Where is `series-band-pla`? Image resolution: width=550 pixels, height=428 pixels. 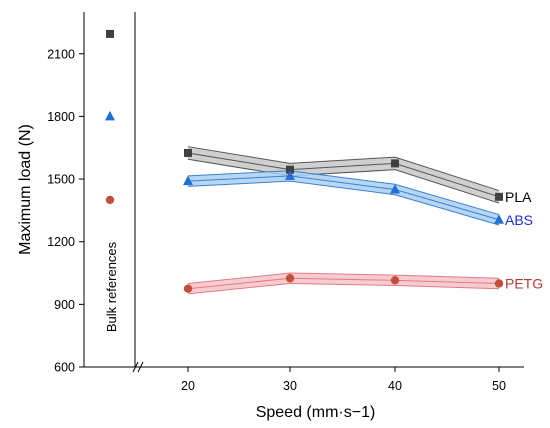
series-band-pla is located at coordinates (343, 175).